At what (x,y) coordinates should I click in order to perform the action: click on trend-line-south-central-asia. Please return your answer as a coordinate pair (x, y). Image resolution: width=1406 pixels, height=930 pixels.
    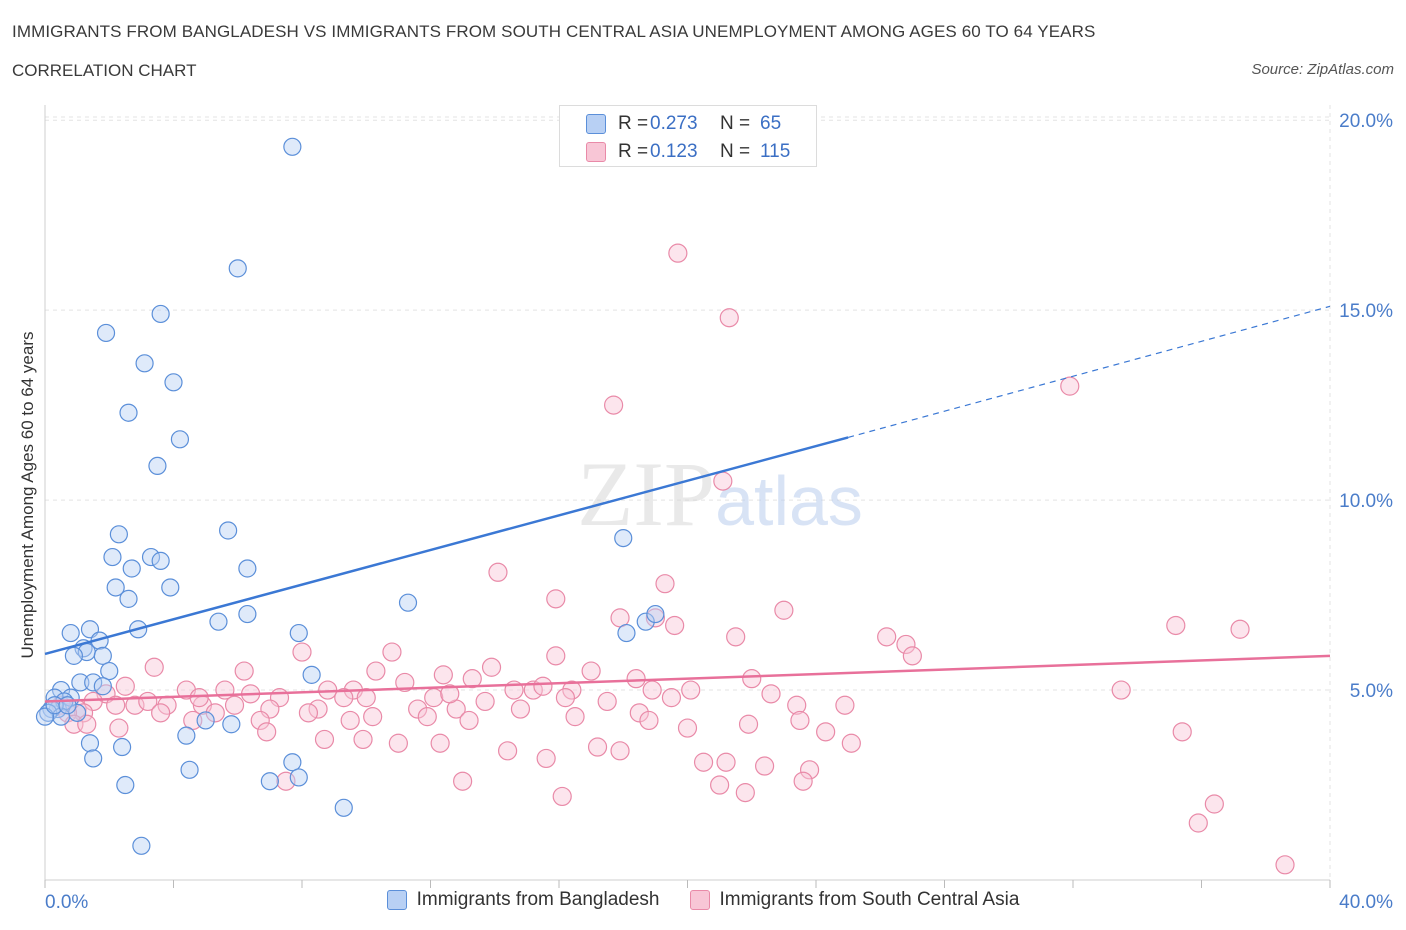
    Looking at the image, I should click on (687, 678).